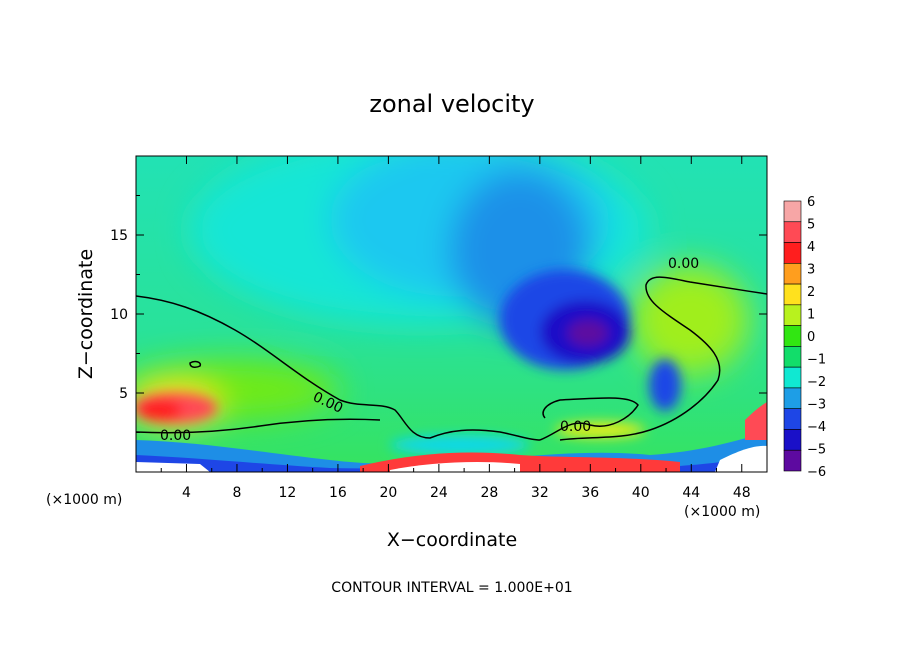 The image size is (904, 654). I want to click on colorbar-label: 2, so click(811, 292).